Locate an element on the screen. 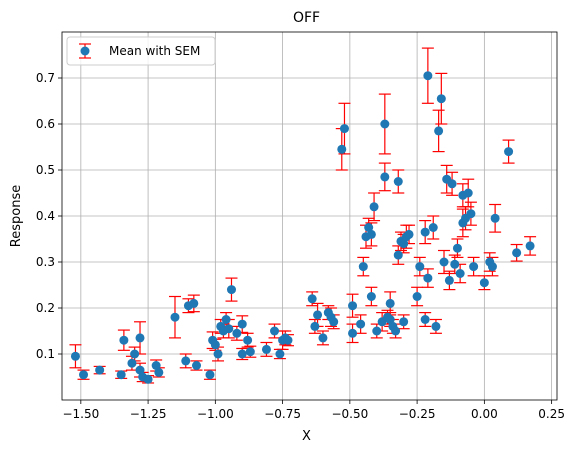 The image size is (576, 453). y-tick-label: 0.2 is located at coordinates (45, 308).